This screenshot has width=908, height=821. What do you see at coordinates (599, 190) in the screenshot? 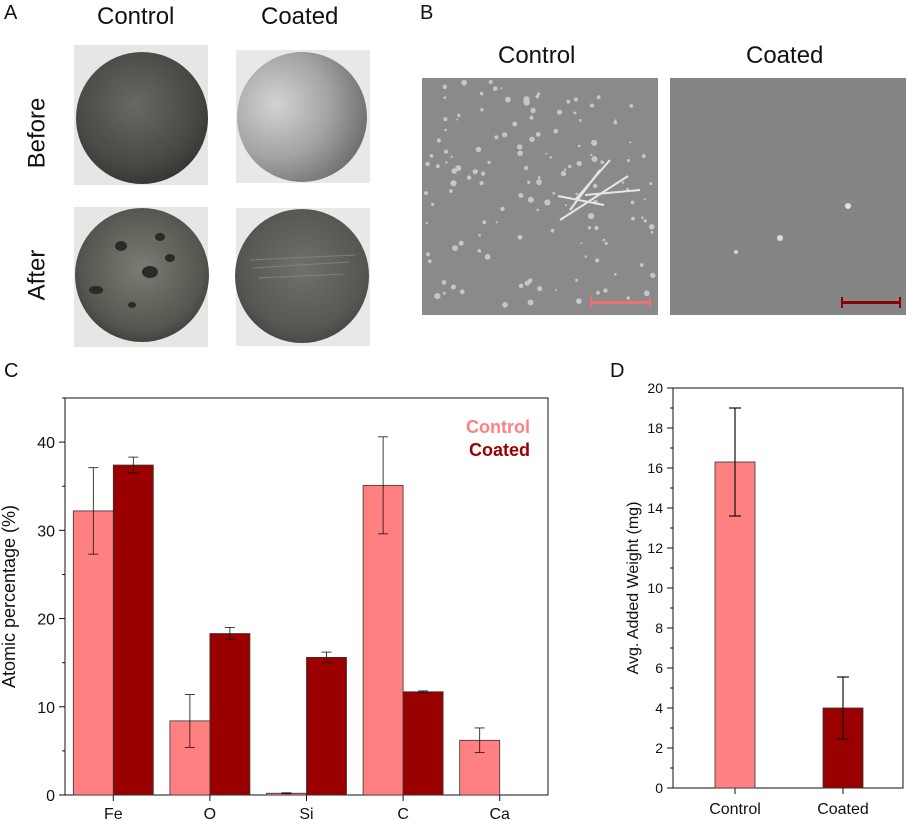
I see `sem-control-crystal` at bounding box center [599, 190].